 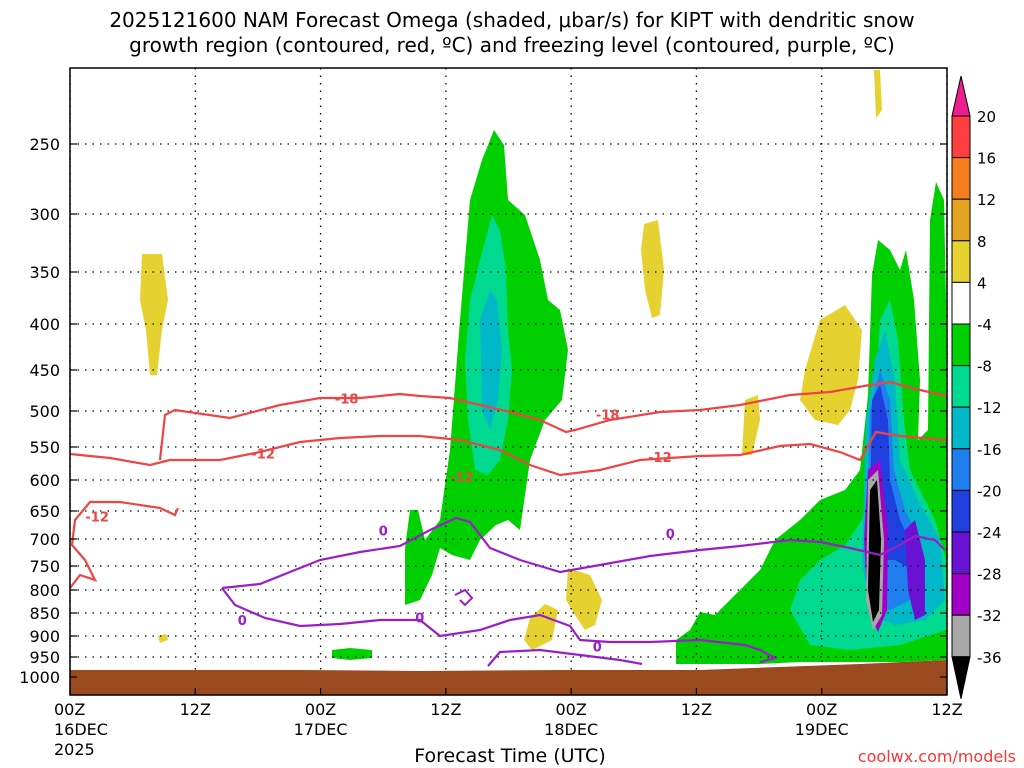 I want to click on y-tick-label: 500, so click(x=44, y=411).